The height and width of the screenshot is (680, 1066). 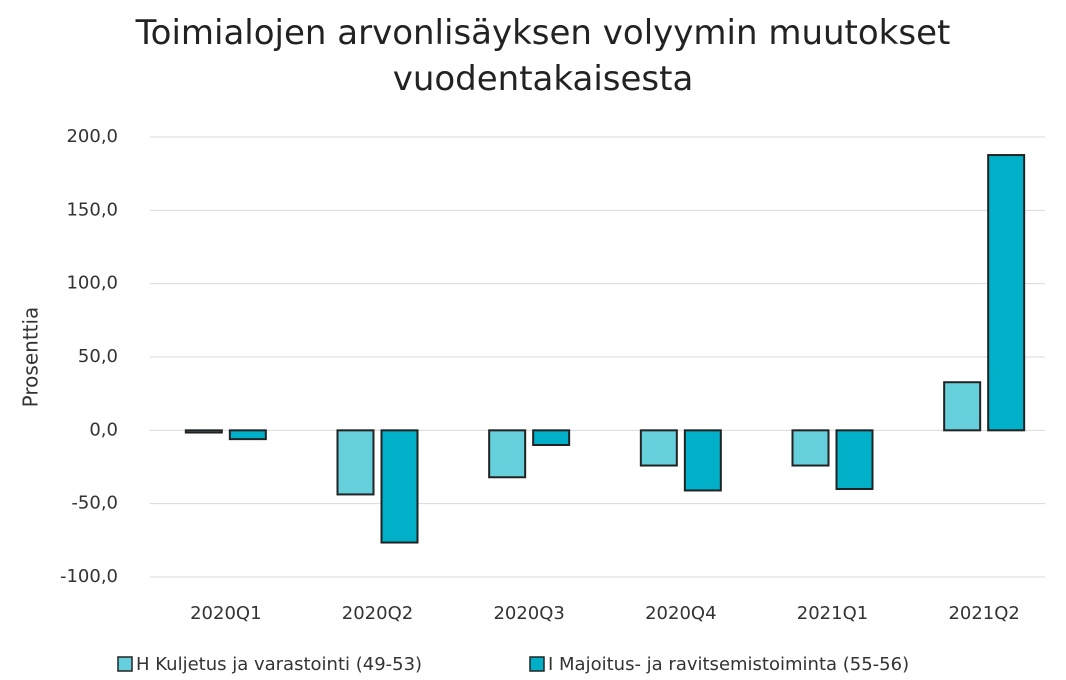 What do you see at coordinates (680, 613) in the screenshot?
I see `x-tick-label: 2020Q4` at bounding box center [680, 613].